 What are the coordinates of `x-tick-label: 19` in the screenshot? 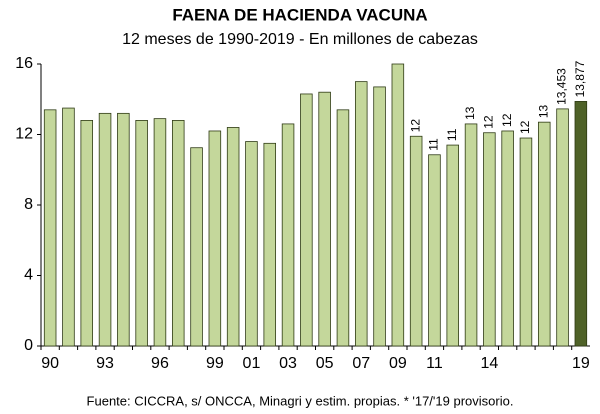 It's located at (581, 363).